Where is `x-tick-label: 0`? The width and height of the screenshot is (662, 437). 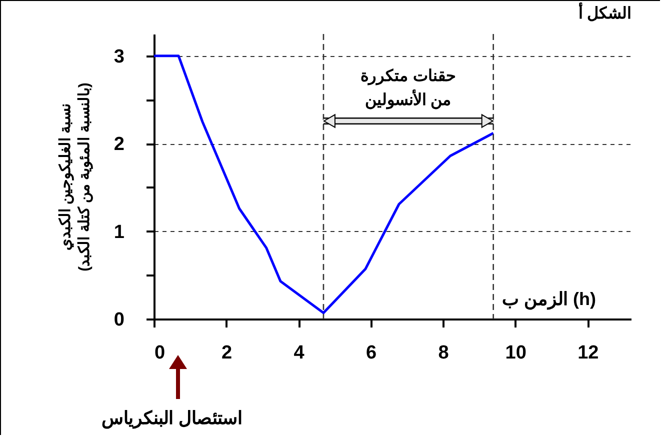
x-tick-label: 0 is located at coordinates (160, 353).